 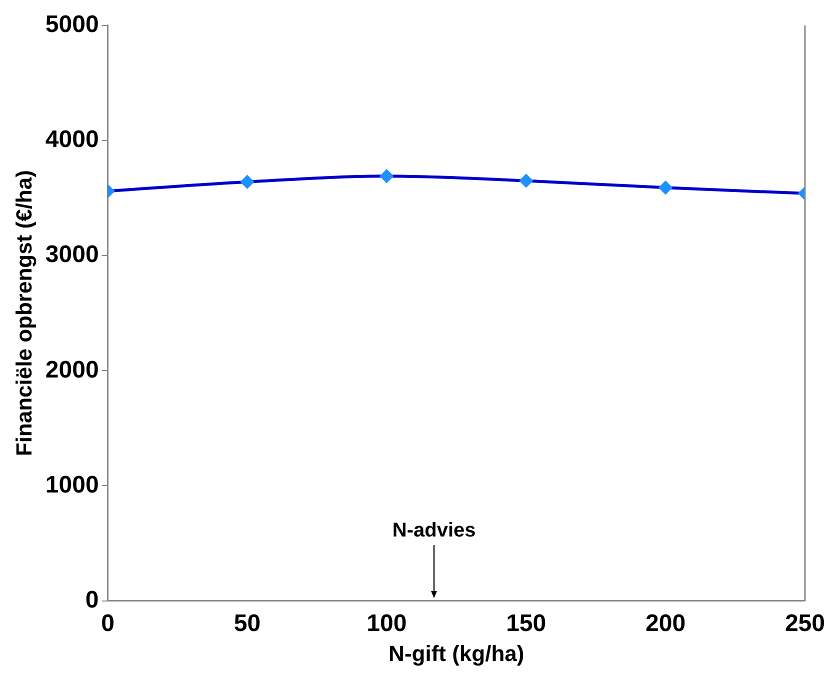 What do you see at coordinates (72, 24) in the screenshot?
I see `y-tick-label: 5000` at bounding box center [72, 24].